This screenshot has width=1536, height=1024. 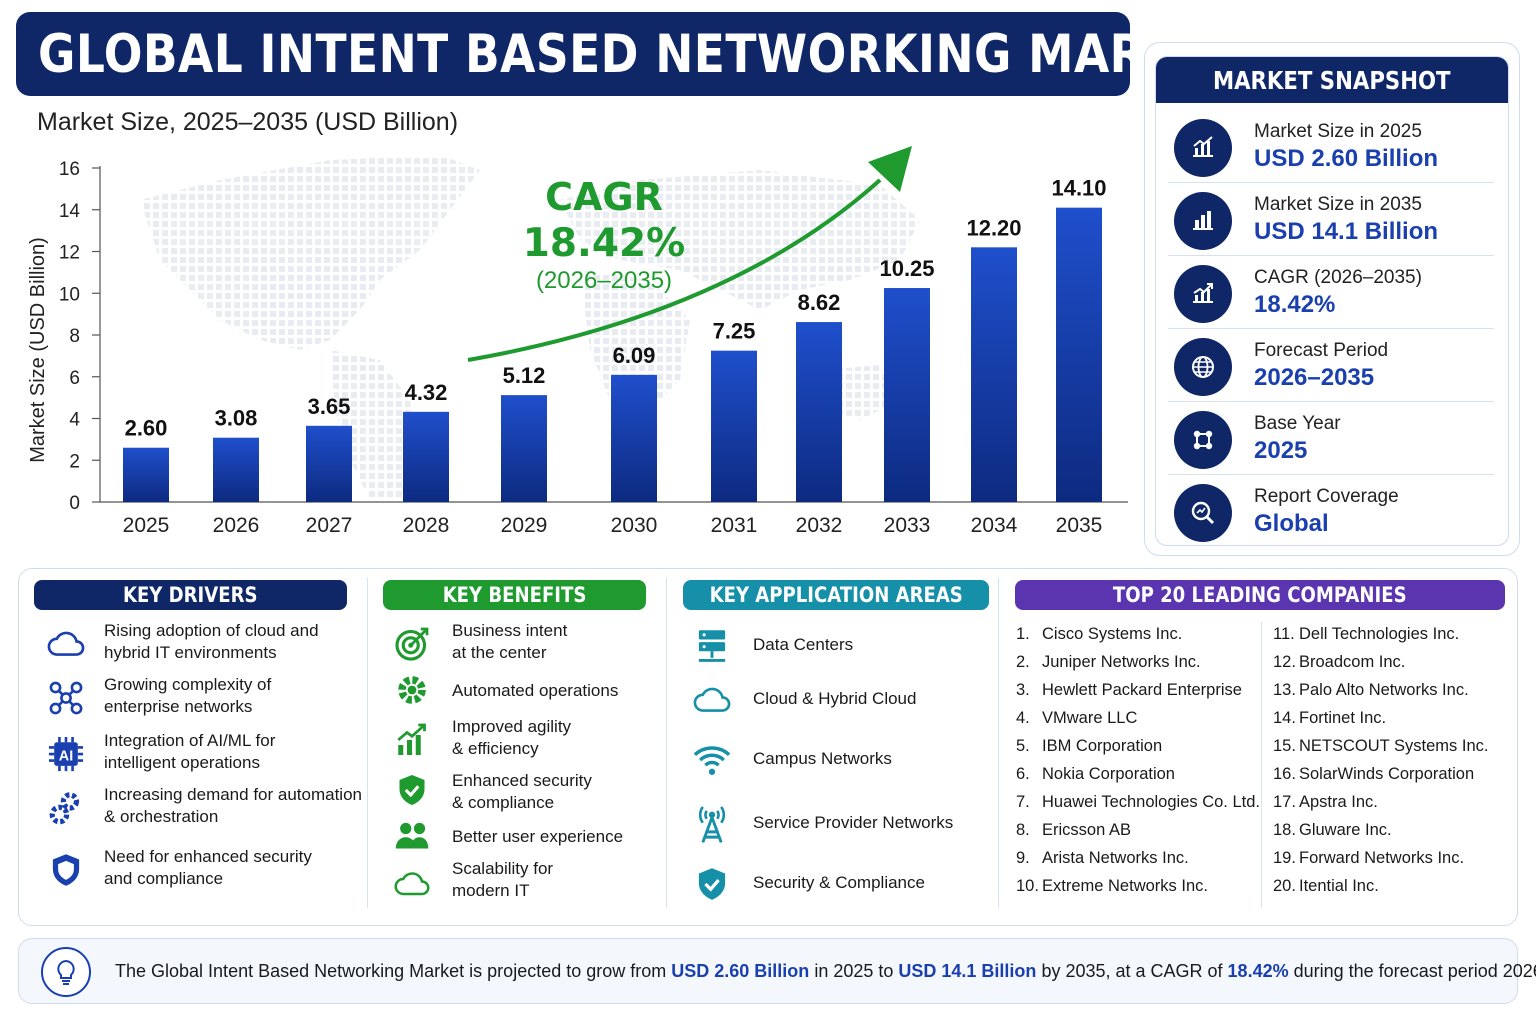 I want to click on y-axis-title: Market Size (USD Billion), so click(x=38, y=350).